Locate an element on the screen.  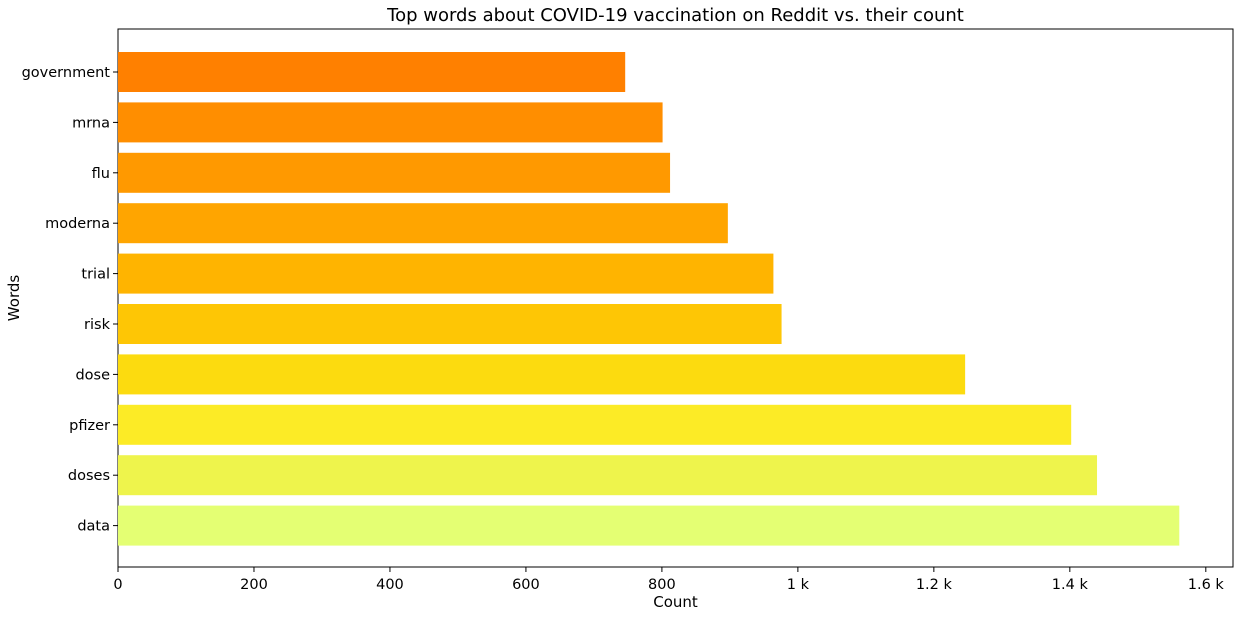
bar-mrna is located at coordinates (390, 122).